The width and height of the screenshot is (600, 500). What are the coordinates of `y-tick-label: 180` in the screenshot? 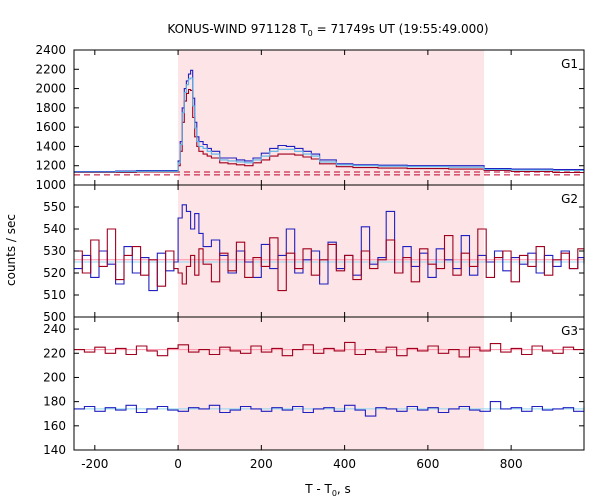 It's located at (54, 402).